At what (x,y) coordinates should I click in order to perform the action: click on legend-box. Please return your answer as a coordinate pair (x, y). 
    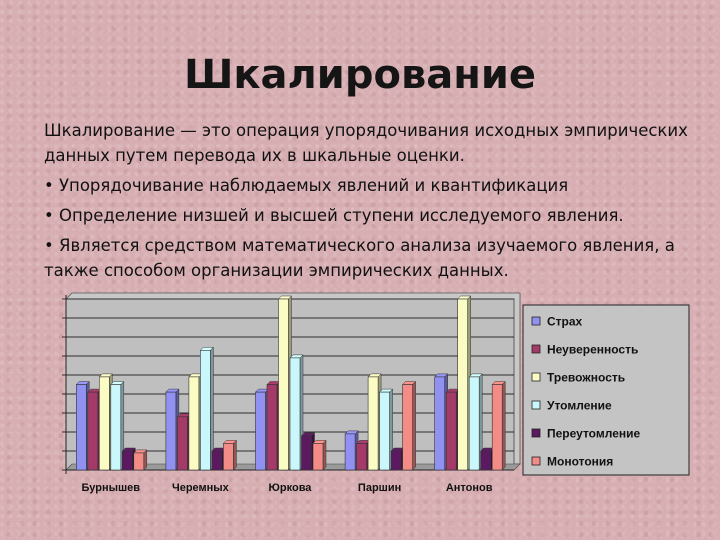
    Looking at the image, I should click on (606, 390).